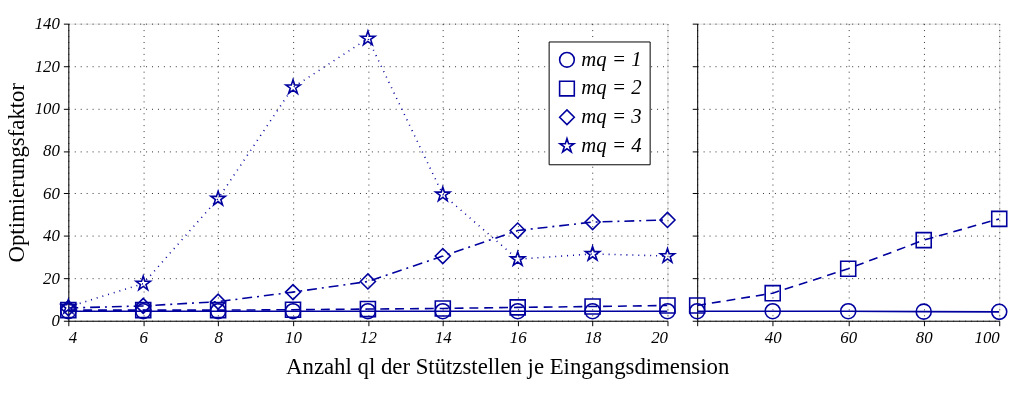 The width and height of the screenshot is (1023, 401). I want to click on x-tick-label: 60, so click(849, 338).